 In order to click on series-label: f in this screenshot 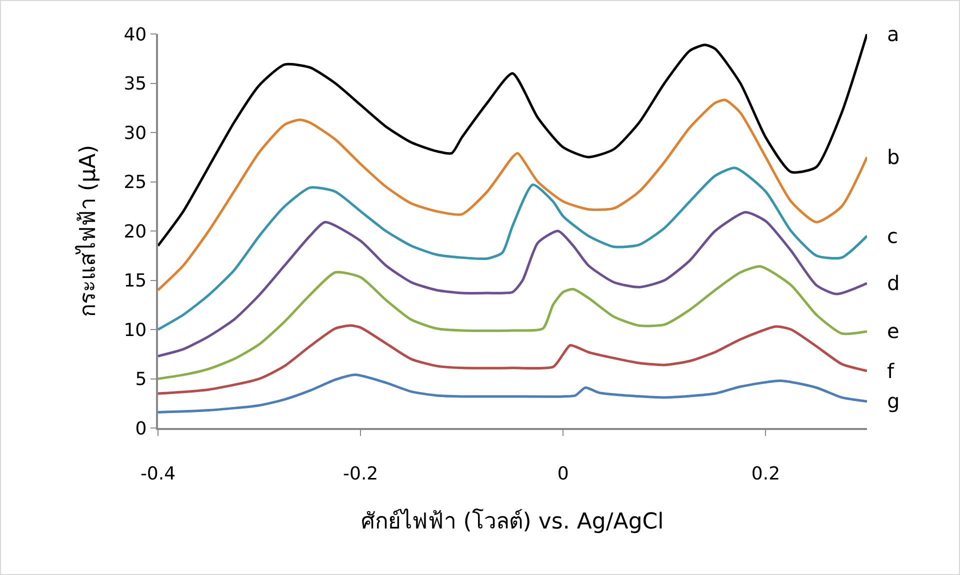, I will do `click(891, 371)`.